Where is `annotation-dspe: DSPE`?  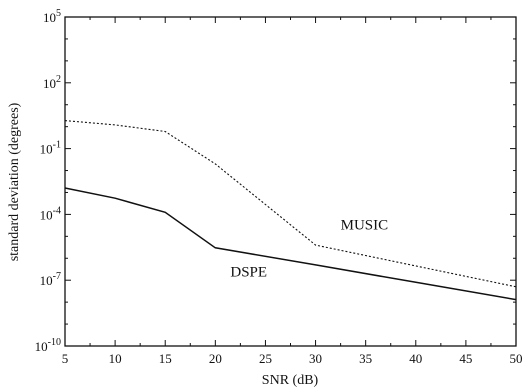 annotation-dspe: DSPE is located at coordinates (248, 272).